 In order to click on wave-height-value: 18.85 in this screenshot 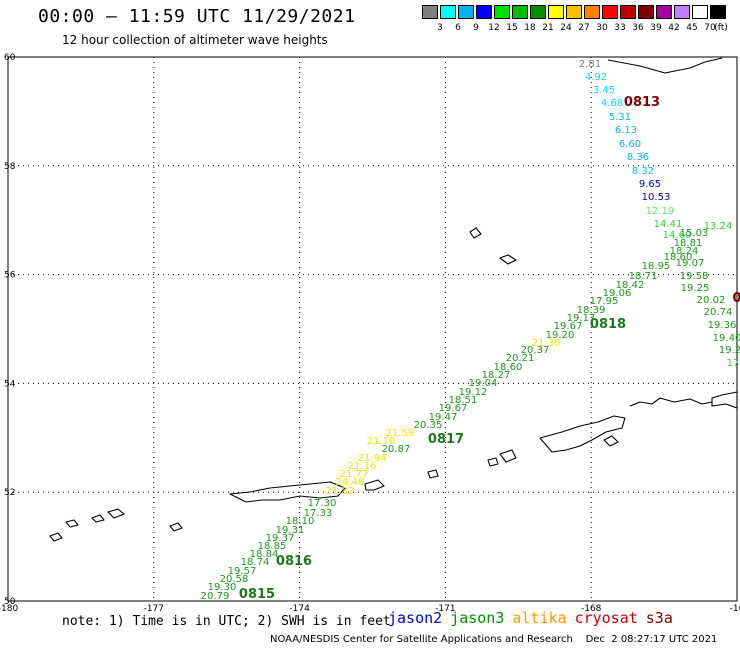, I will do `click(272, 546)`.